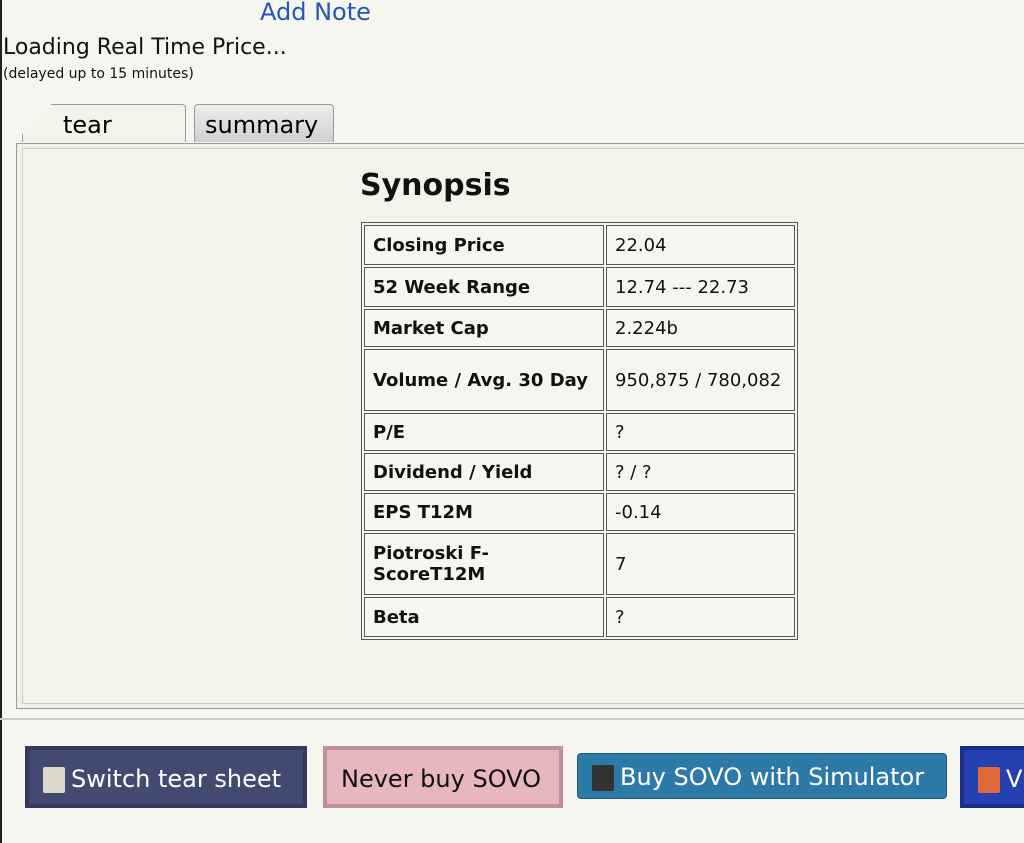  Describe the element at coordinates (700, 512) in the screenshot. I see `row-value: -0.14` at that location.